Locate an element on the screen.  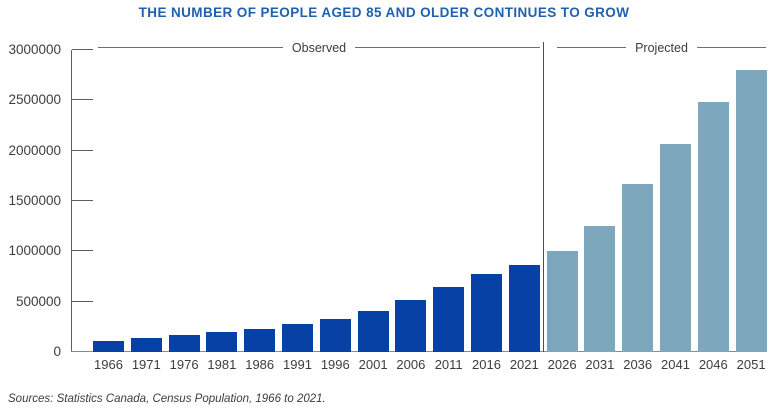
x-tick-label-1986: 1986 is located at coordinates (260, 364).